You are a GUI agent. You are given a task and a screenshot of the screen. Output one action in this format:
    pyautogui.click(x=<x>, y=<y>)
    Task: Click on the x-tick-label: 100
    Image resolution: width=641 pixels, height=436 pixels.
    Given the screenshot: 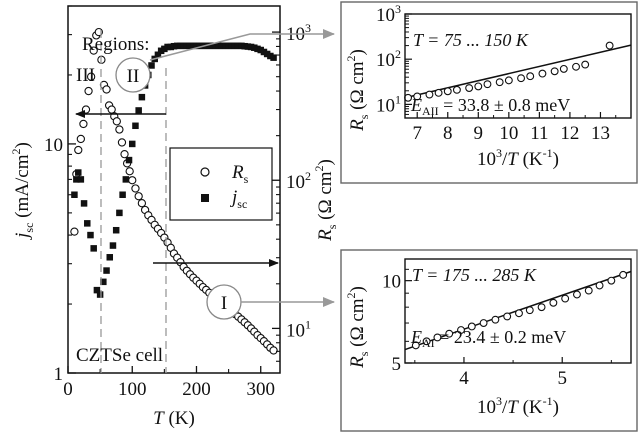 What is the action you would take?
    pyautogui.click(x=132, y=389)
    